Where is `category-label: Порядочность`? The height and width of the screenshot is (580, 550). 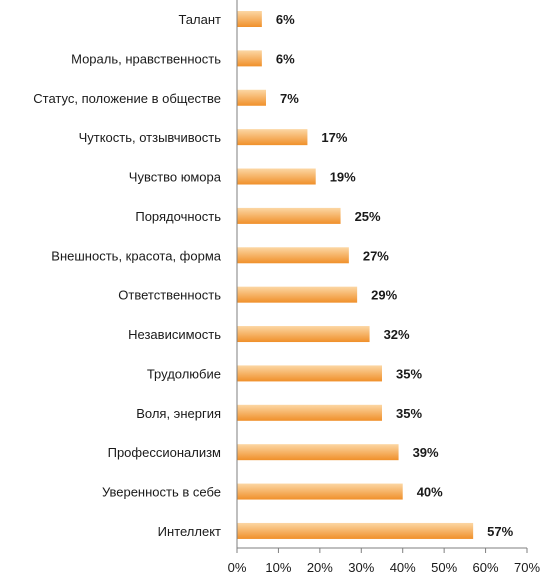
category-label: Порядочность is located at coordinates (178, 216).